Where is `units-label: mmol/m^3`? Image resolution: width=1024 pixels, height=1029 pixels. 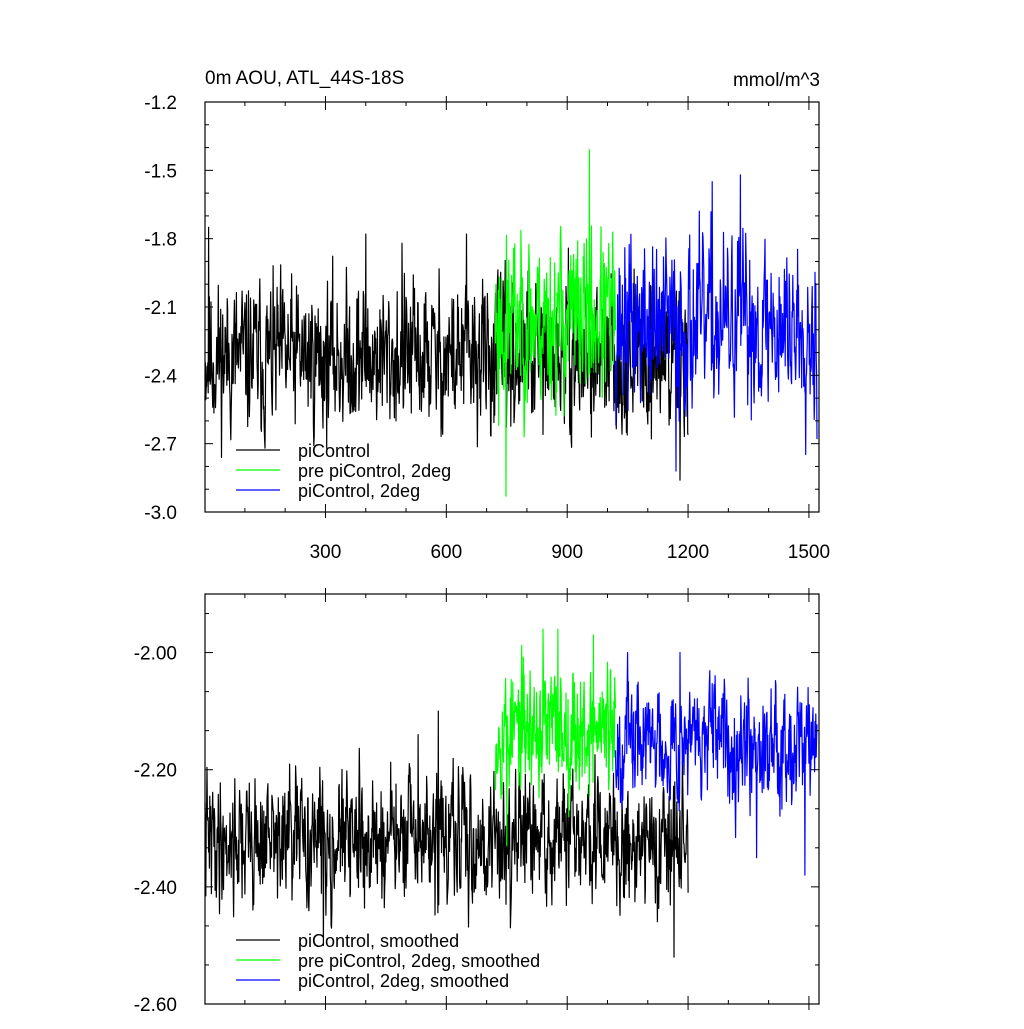
units-label: mmol/m^3 is located at coordinates (776, 80).